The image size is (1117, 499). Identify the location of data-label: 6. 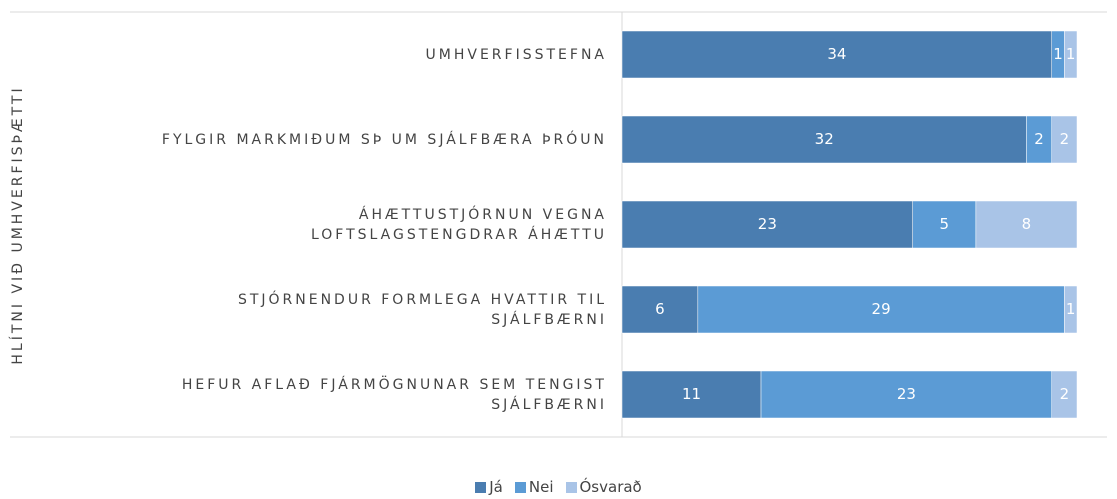
(660, 309).